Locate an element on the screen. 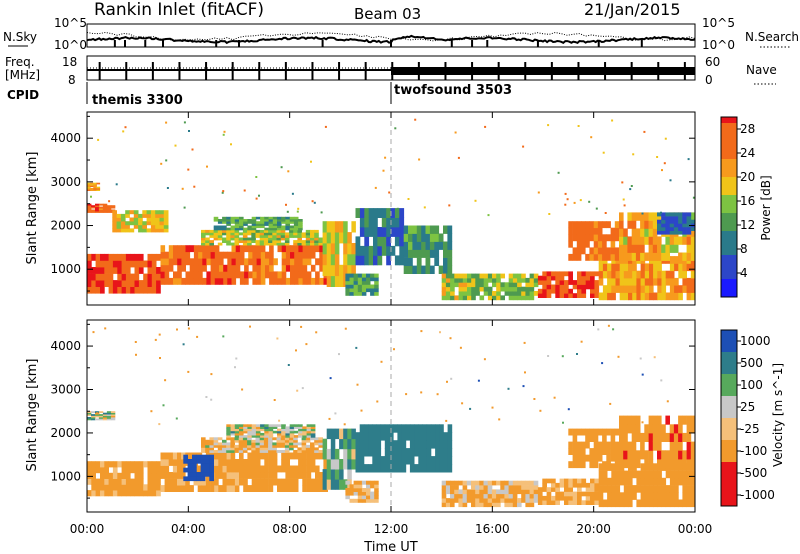  power-ylabel: Slant Range [km] is located at coordinates (32, 208).